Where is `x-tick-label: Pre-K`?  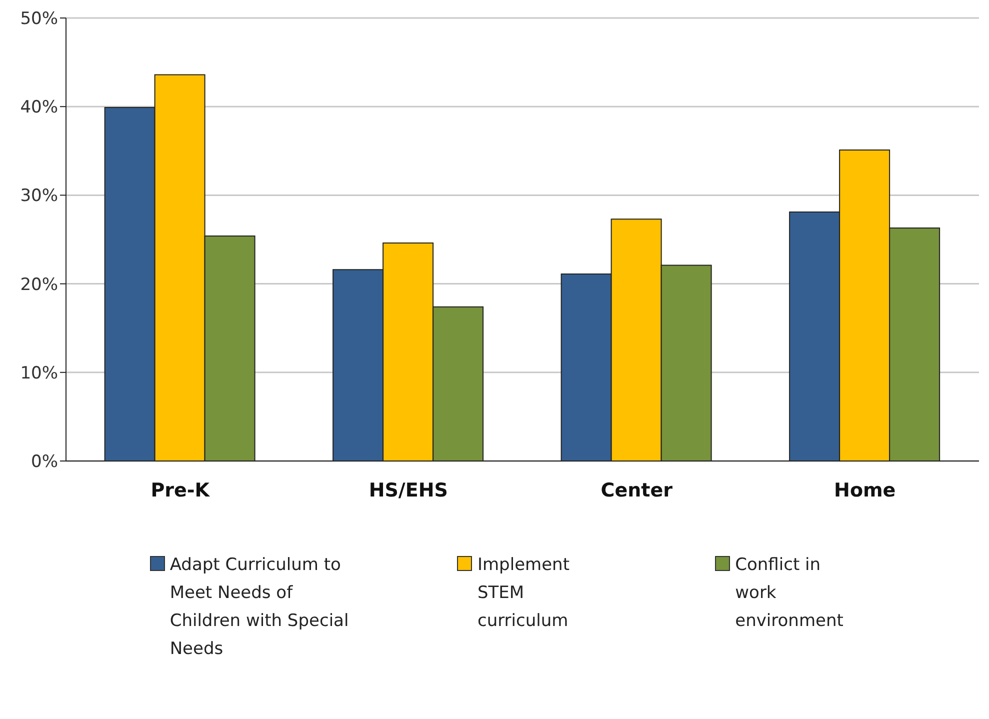
x-tick-label: Pre-K is located at coordinates (180, 490).